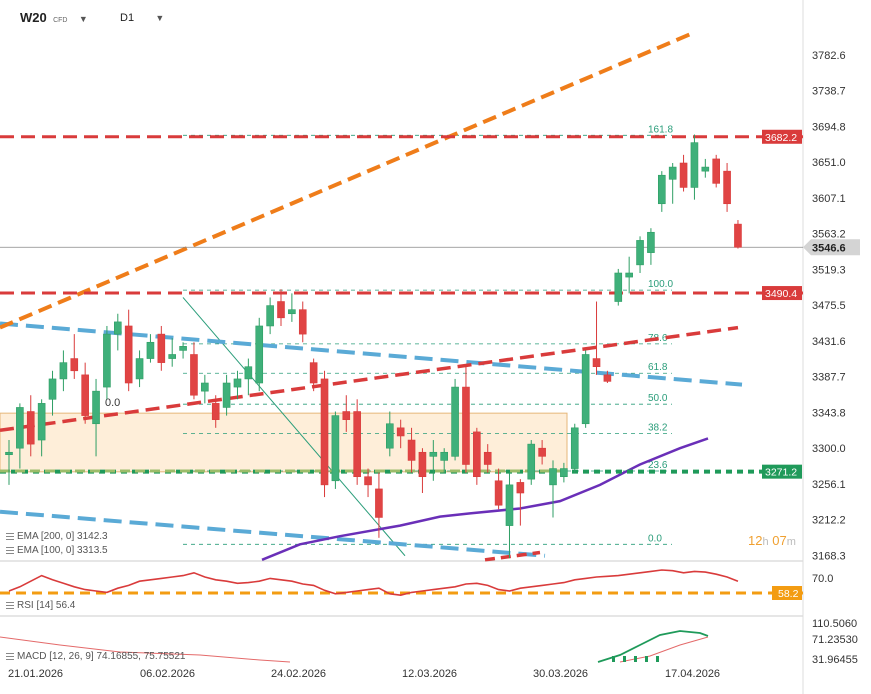 The height and width of the screenshot is (694, 871). I want to click on price-axis-tick: 3694.8, so click(829, 128).